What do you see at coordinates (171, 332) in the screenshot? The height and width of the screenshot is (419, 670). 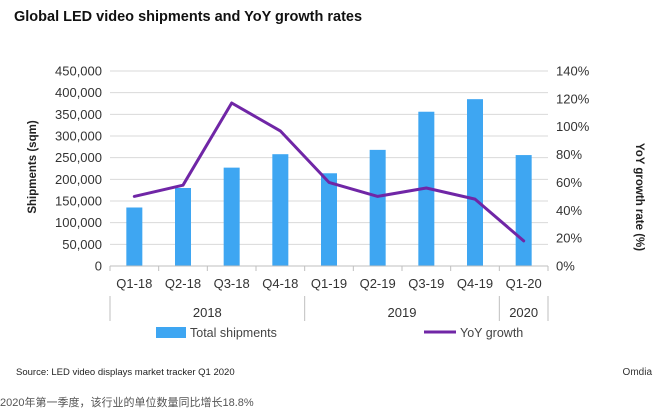 I see `legend-bar-swatch` at bounding box center [171, 332].